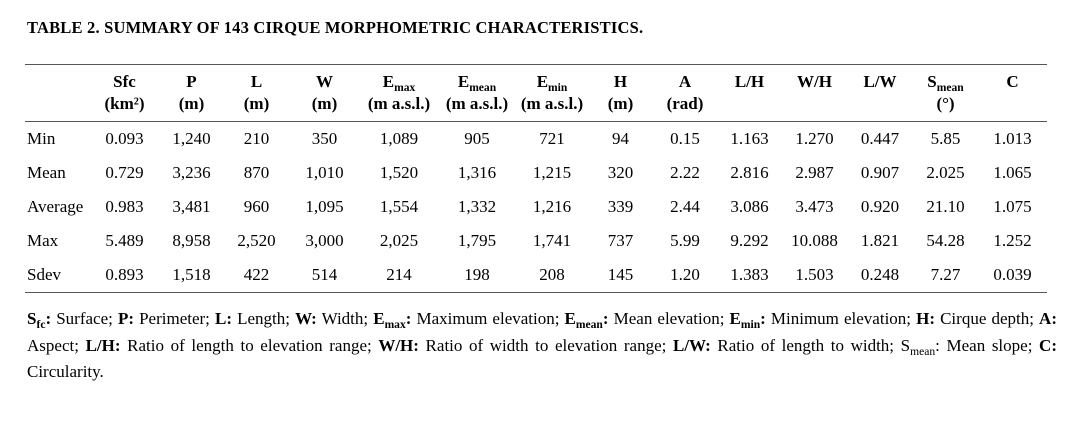 This screenshot has height=421, width=1084. What do you see at coordinates (57, 93) in the screenshot?
I see `corner-cell` at bounding box center [57, 93].